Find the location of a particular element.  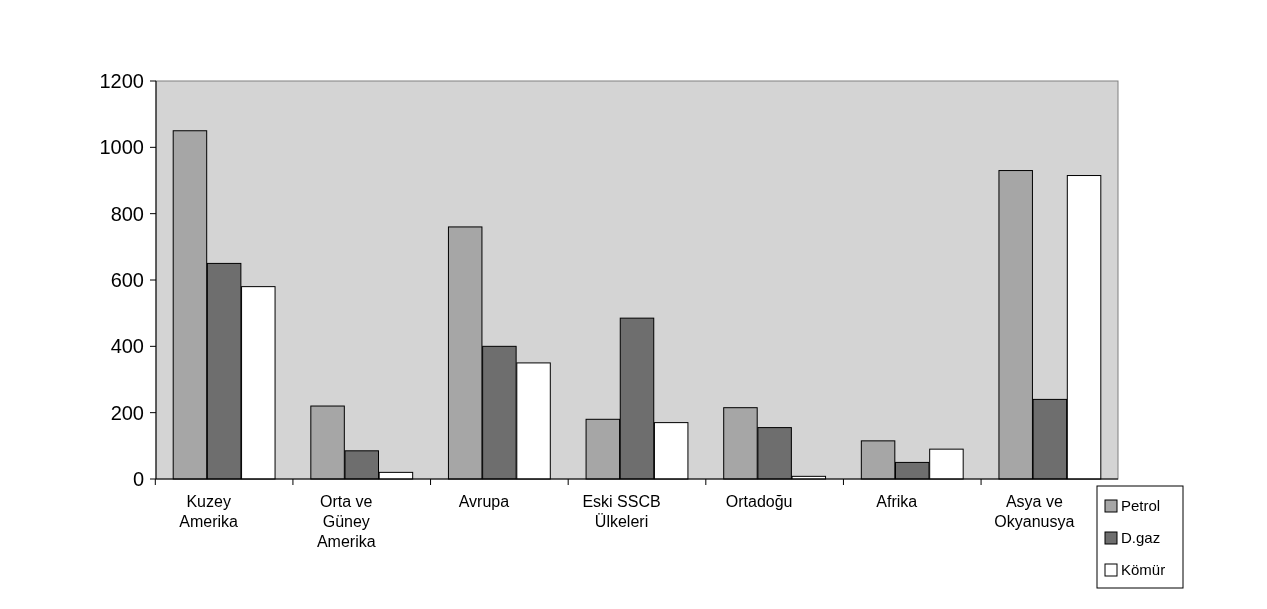

legend-label: Petrol is located at coordinates (1141, 506).